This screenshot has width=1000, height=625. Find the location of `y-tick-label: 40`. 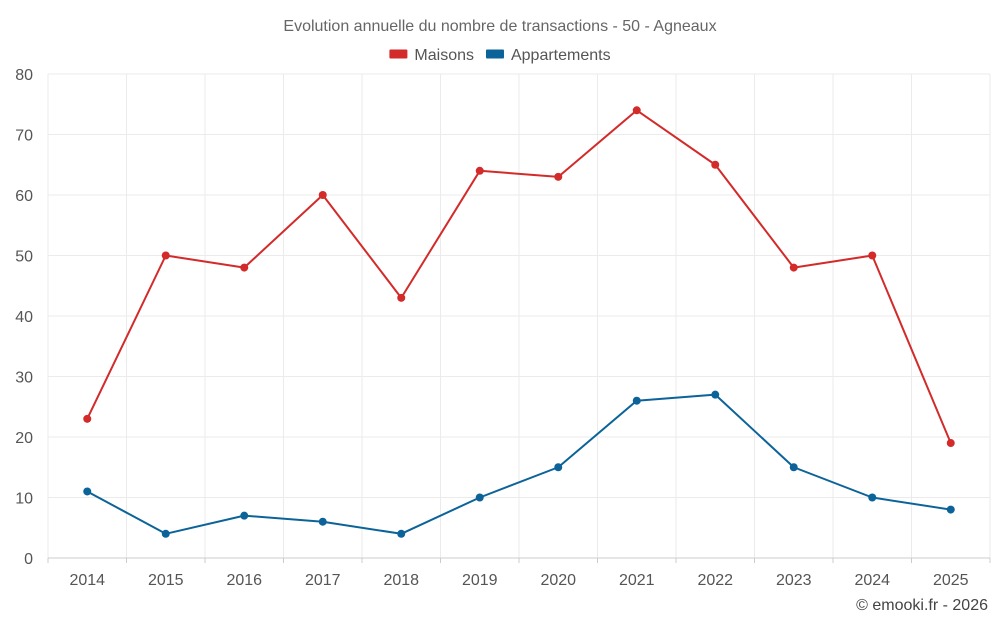

y-tick-label: 40 is located at coordinates (24, 317).